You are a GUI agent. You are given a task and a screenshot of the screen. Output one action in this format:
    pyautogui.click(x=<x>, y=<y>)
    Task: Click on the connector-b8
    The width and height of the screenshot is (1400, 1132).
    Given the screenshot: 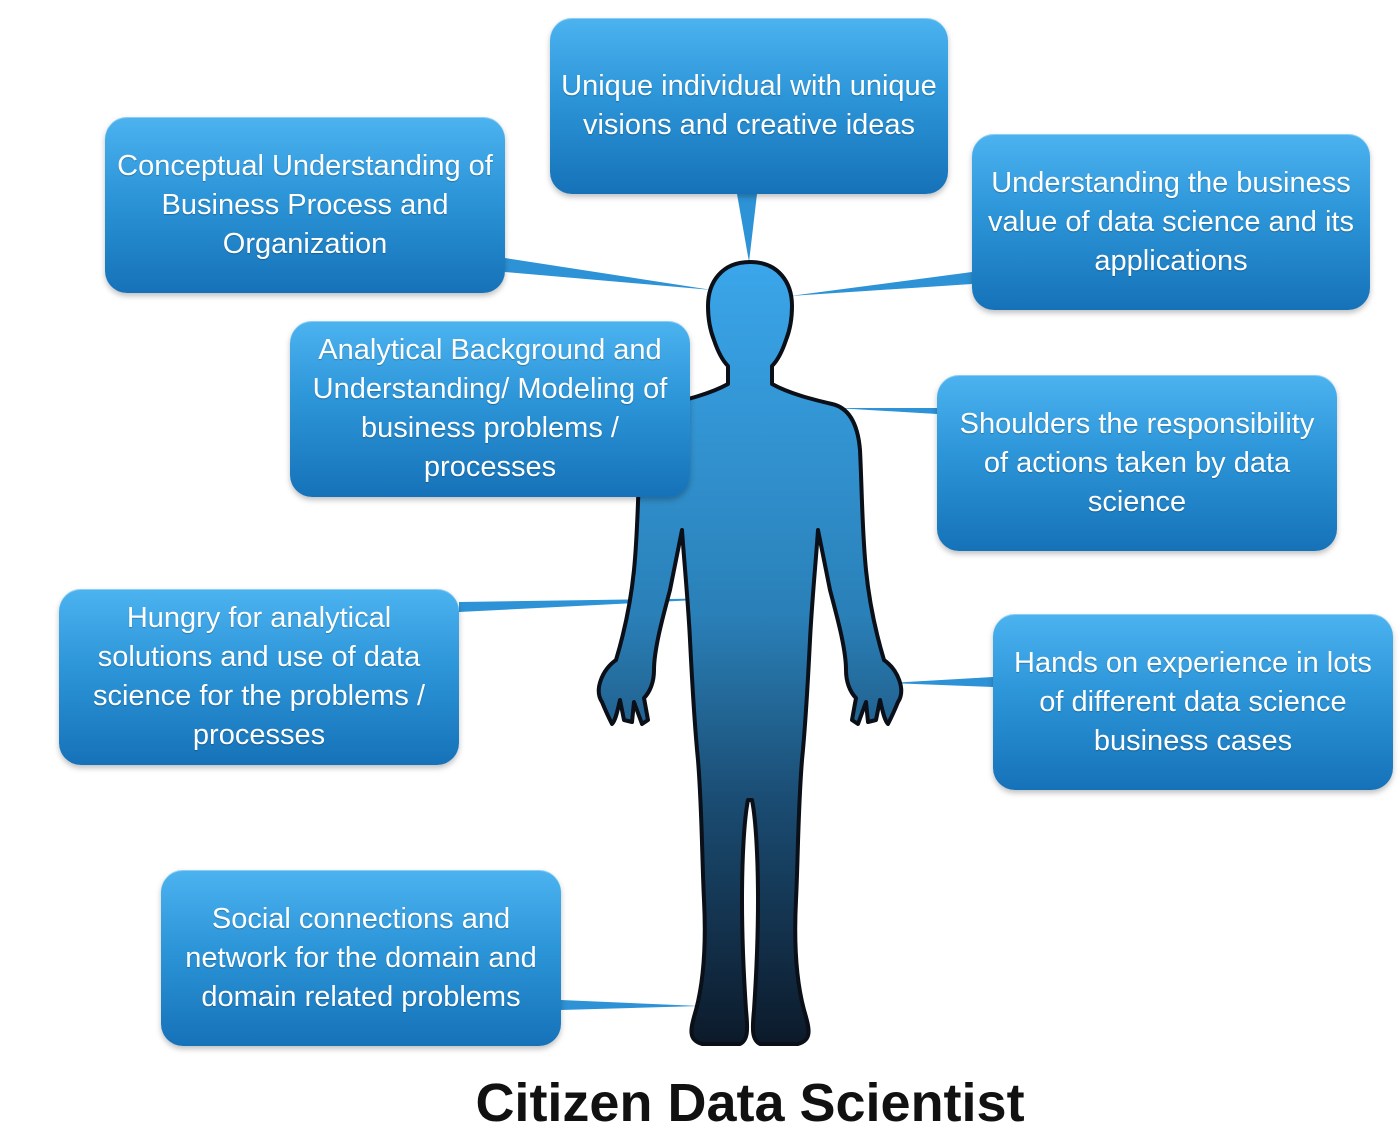 What is the action you would take?
    pyautogui.click(x=630, y=1005)
    